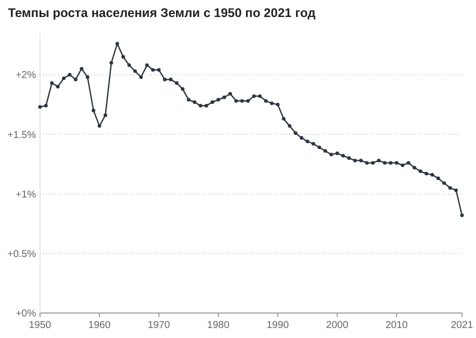 The image size is (476, 338). Describe the element at coordinates (26, 194) in the screenshot. I see `y-tick-label: +1%` at that location.